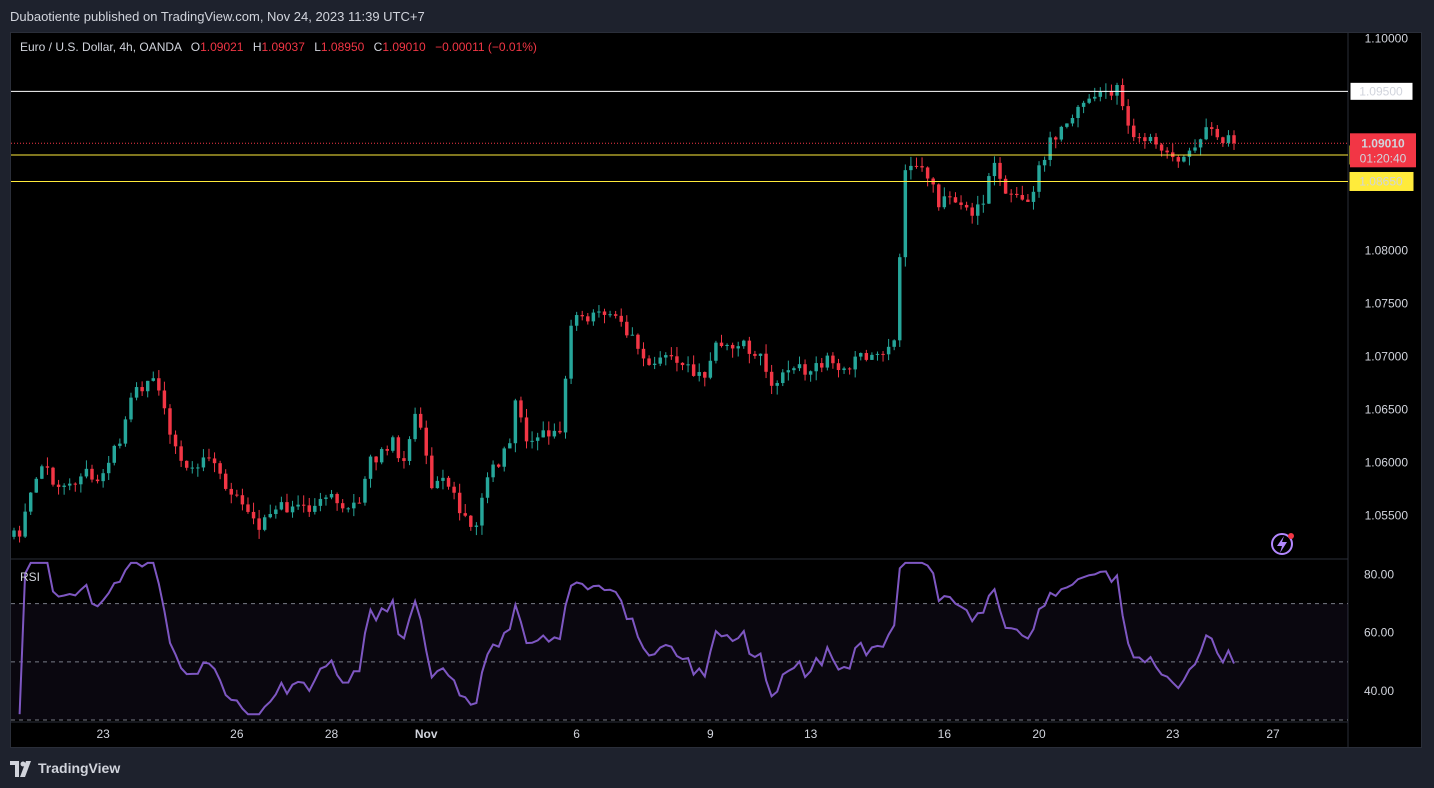 The width and height of the screenshot is (1434, 788). Describe the element at coordinates (1381, 181) in the screenshot. I see `level-price-badge` at that location.